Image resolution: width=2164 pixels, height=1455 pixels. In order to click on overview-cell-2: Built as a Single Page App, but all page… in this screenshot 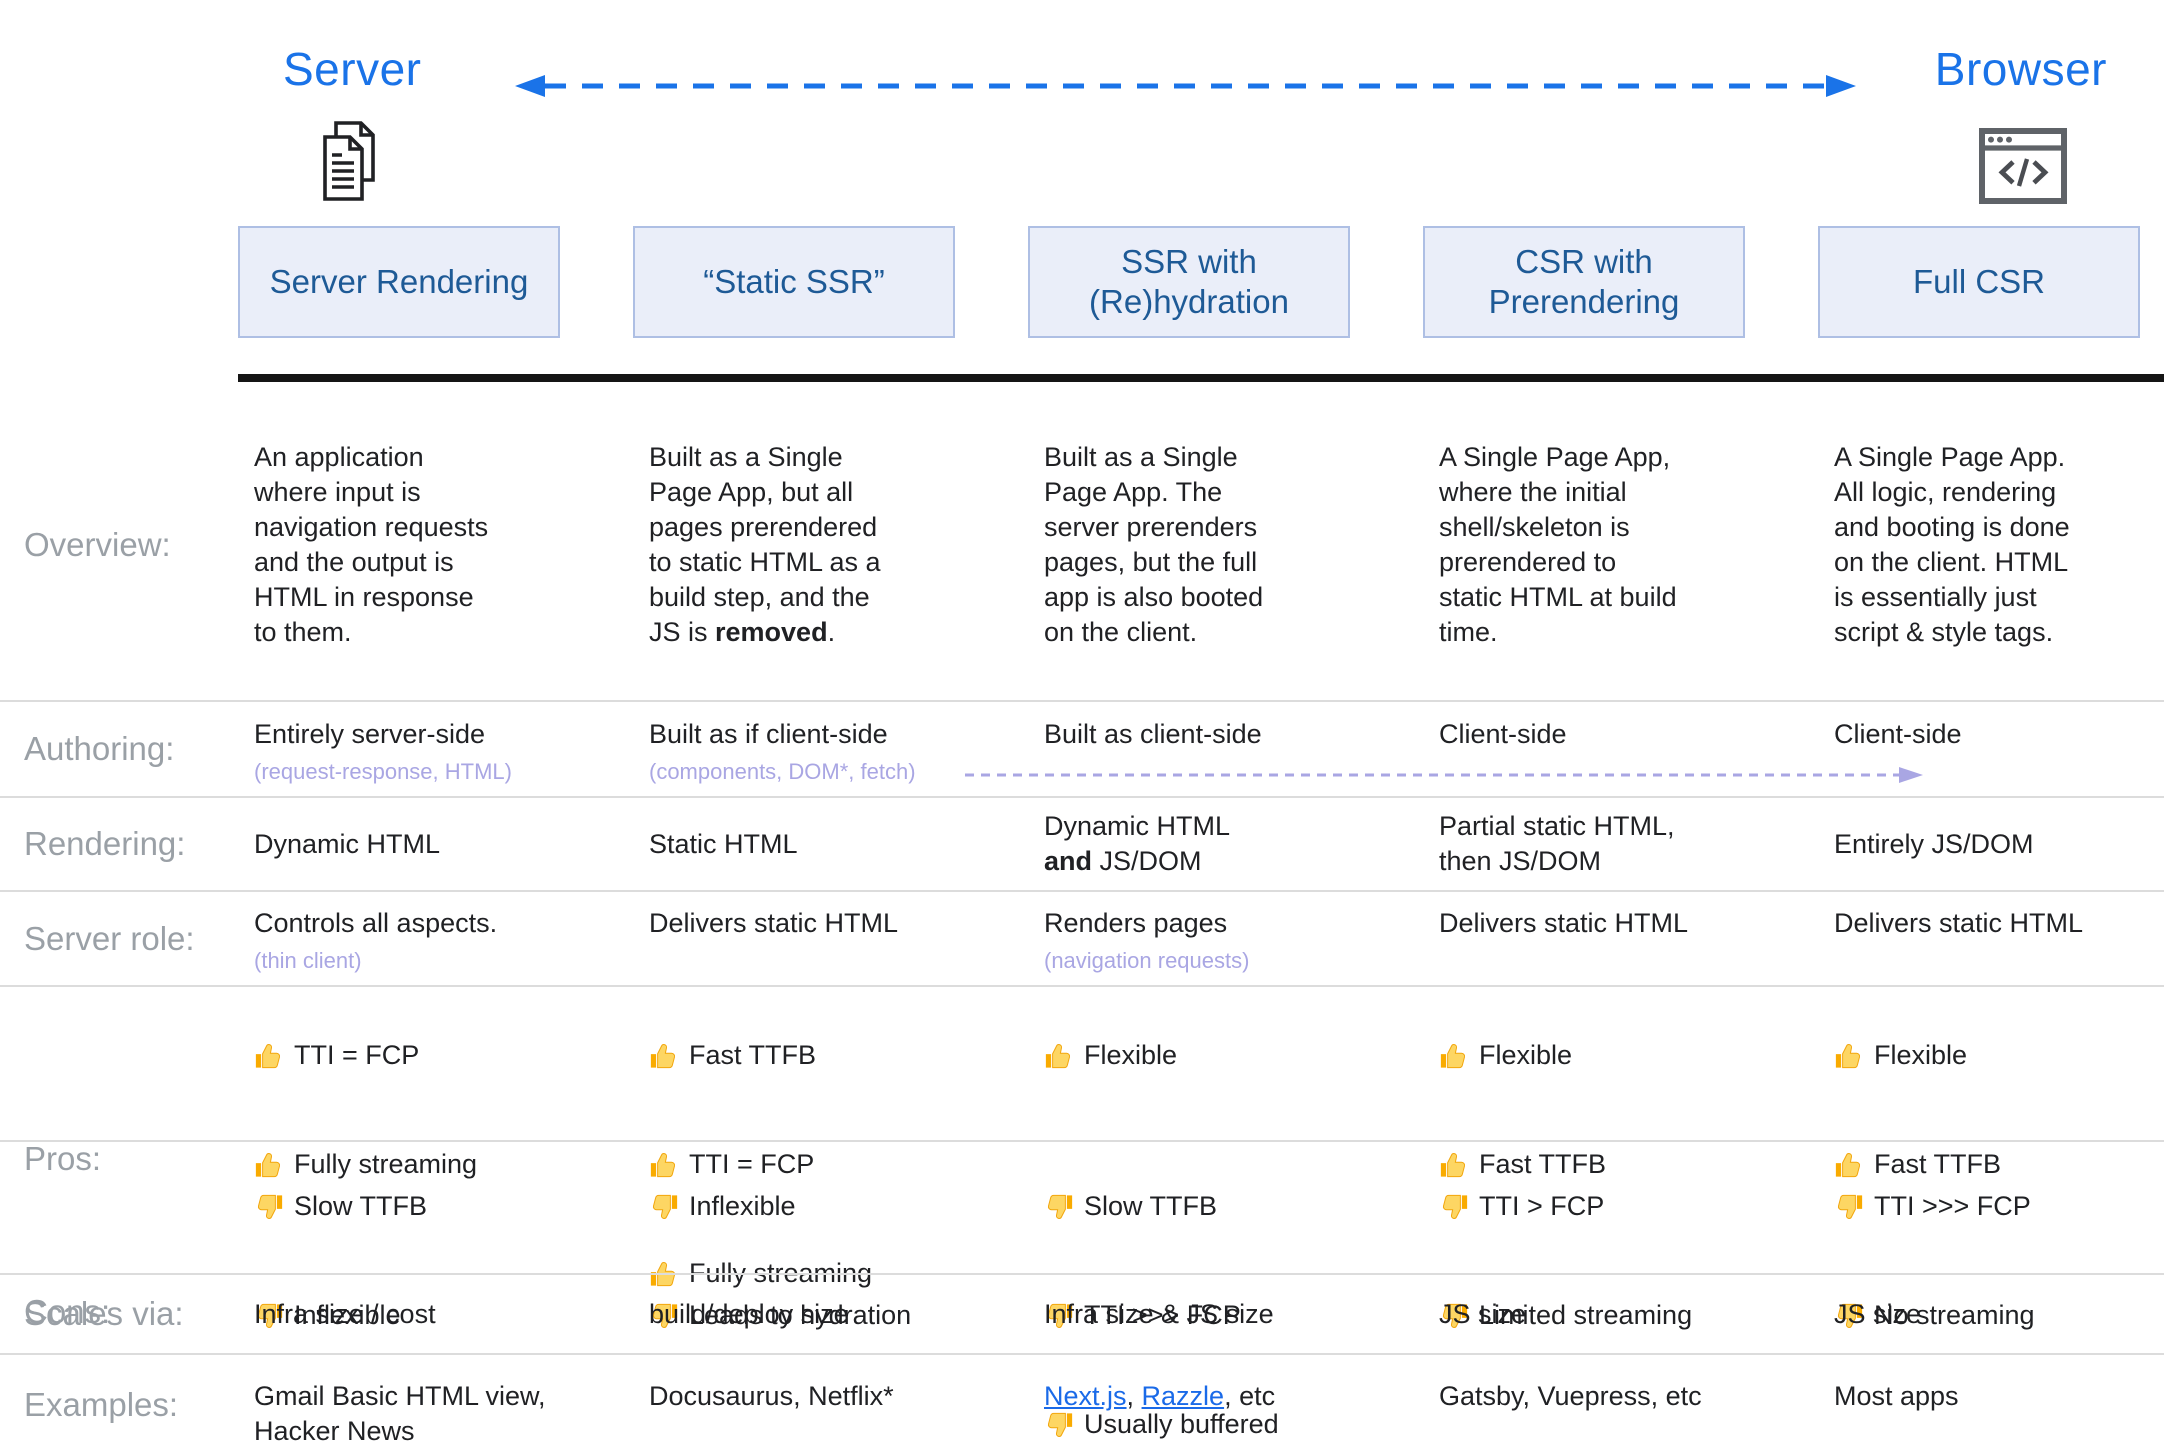, I will do `click(765, 544)`.